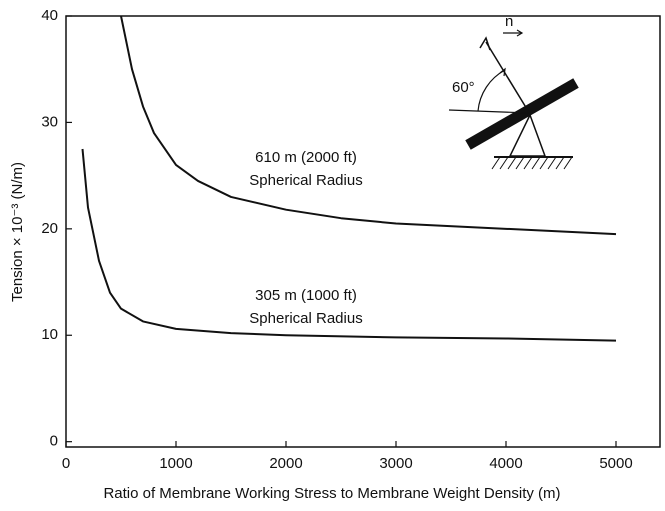 The width and height of the screenshot is (665, 511). Describe the element at coordinates (615, 463) in the screenshot. I see `x-tick-label: 5000` at that location.